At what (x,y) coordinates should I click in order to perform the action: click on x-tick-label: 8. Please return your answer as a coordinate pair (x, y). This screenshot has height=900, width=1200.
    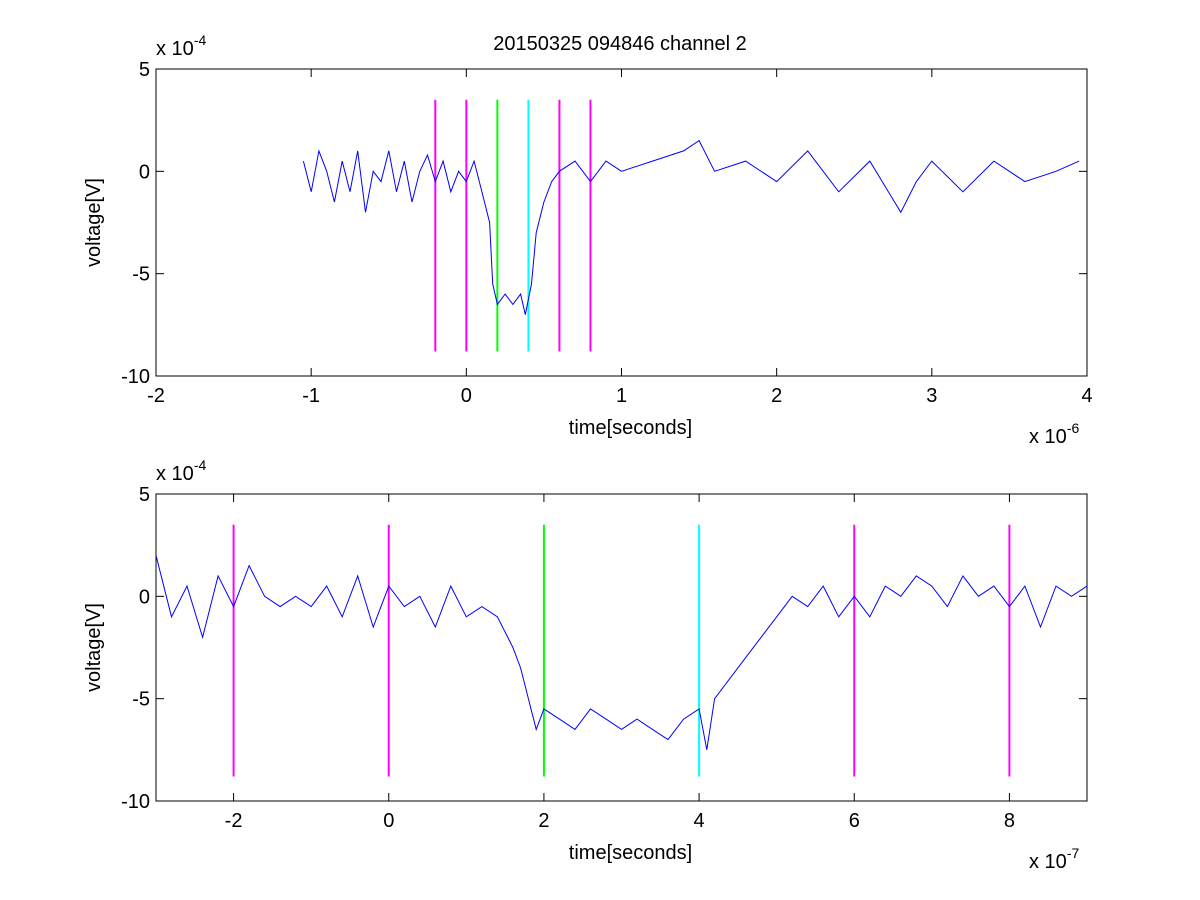
    Looking at the image, I should click on (1009, 821).